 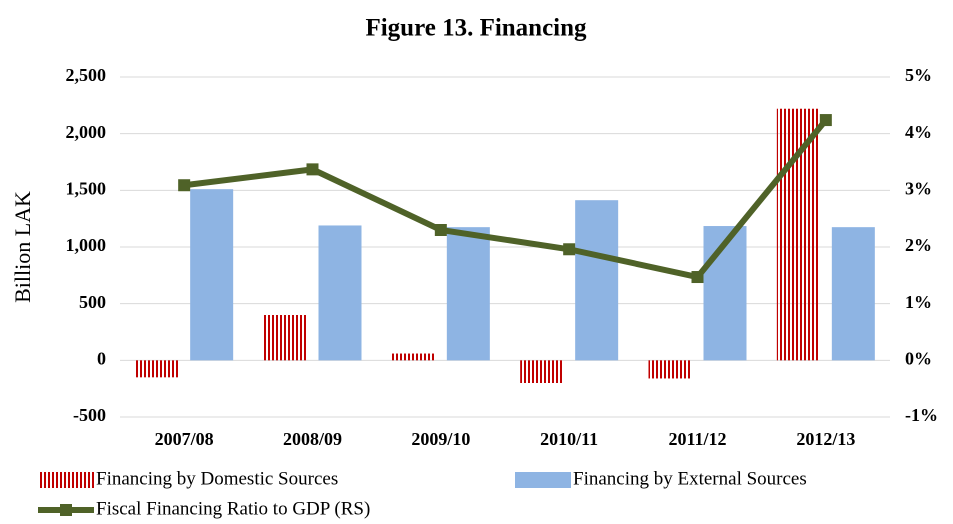 What do you see at coordinates (101, 358) in the screenshot?
I see `y-tick-label: 0` at bounding box center [101, 358].